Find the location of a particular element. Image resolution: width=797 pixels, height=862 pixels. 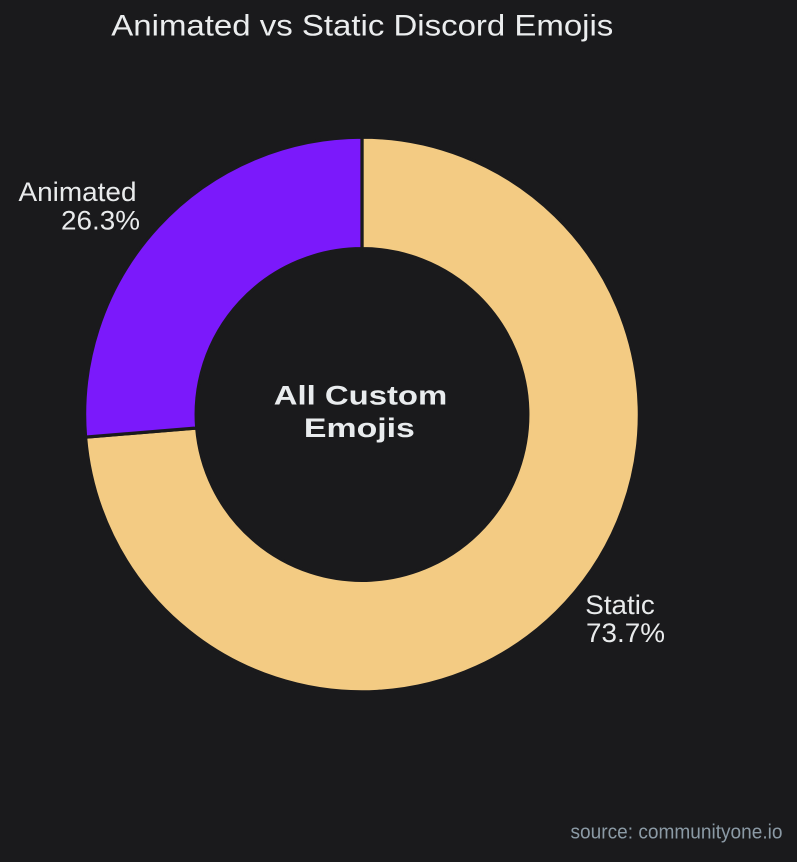

svg-text:Animated vs Static Discord Emo: Animated vs Static Discord Emojis is located at coordinates (362, 26).